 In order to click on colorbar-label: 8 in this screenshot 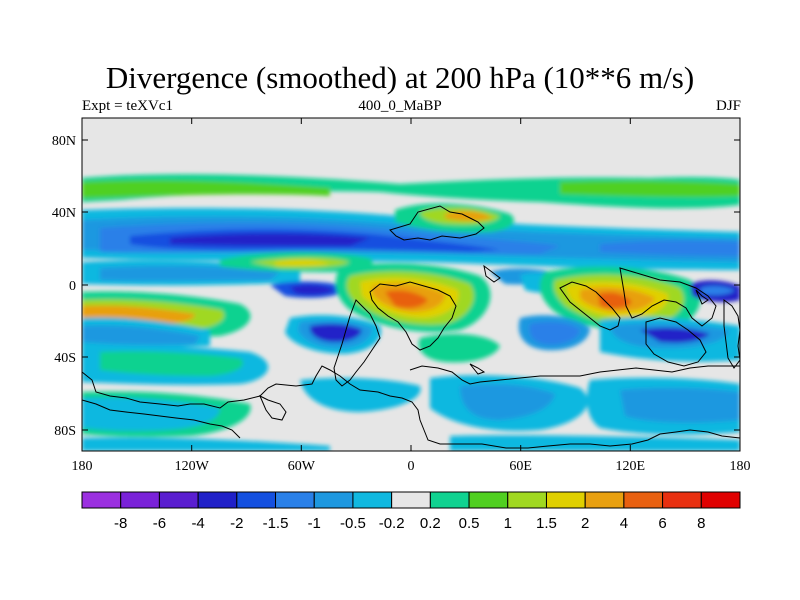, I will do `click(701, 523)`.